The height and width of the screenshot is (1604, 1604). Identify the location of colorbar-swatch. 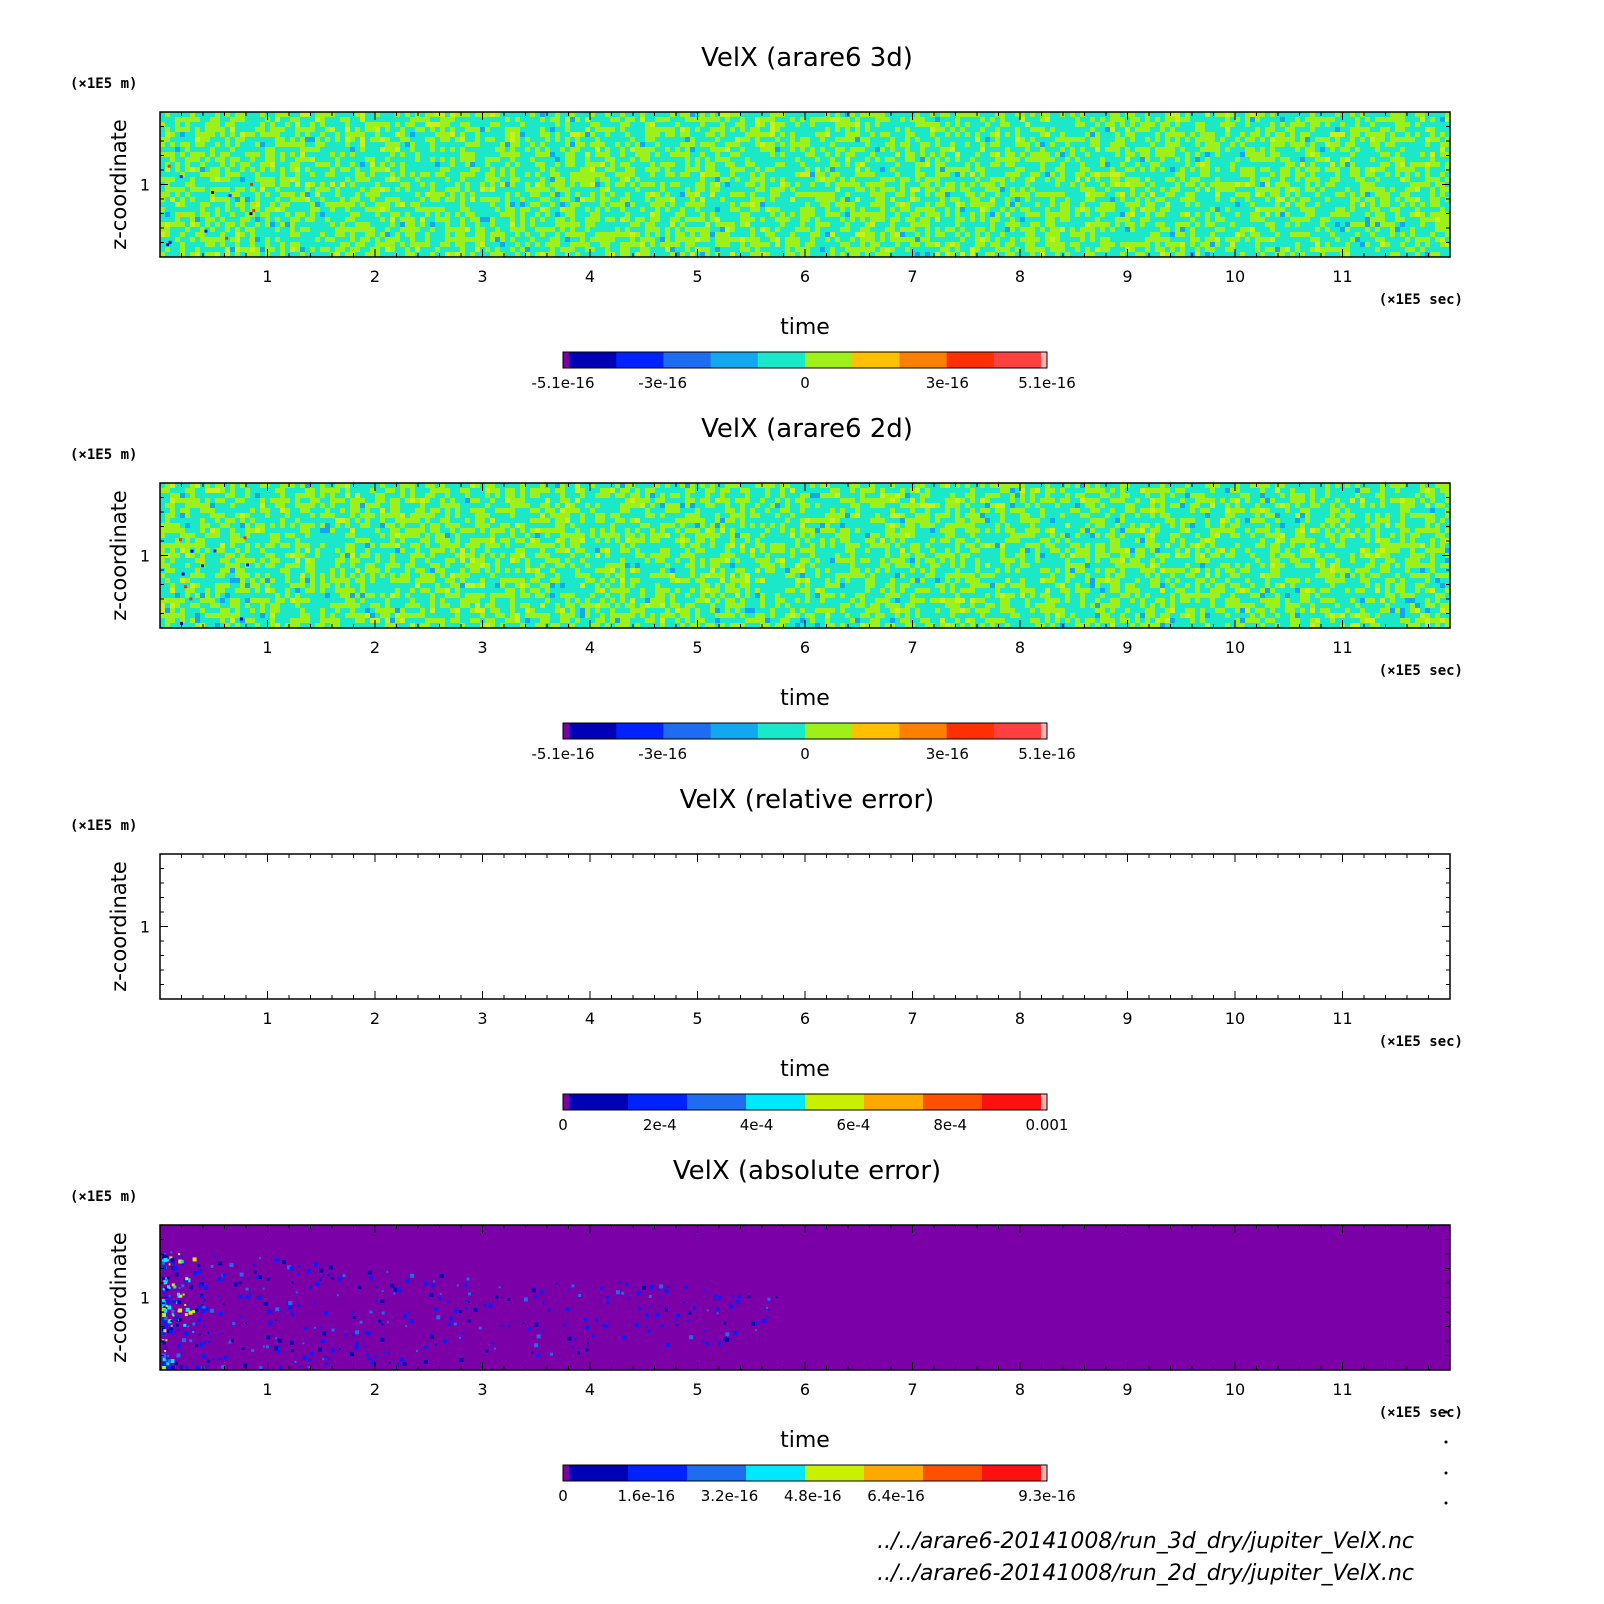
(687, 360).